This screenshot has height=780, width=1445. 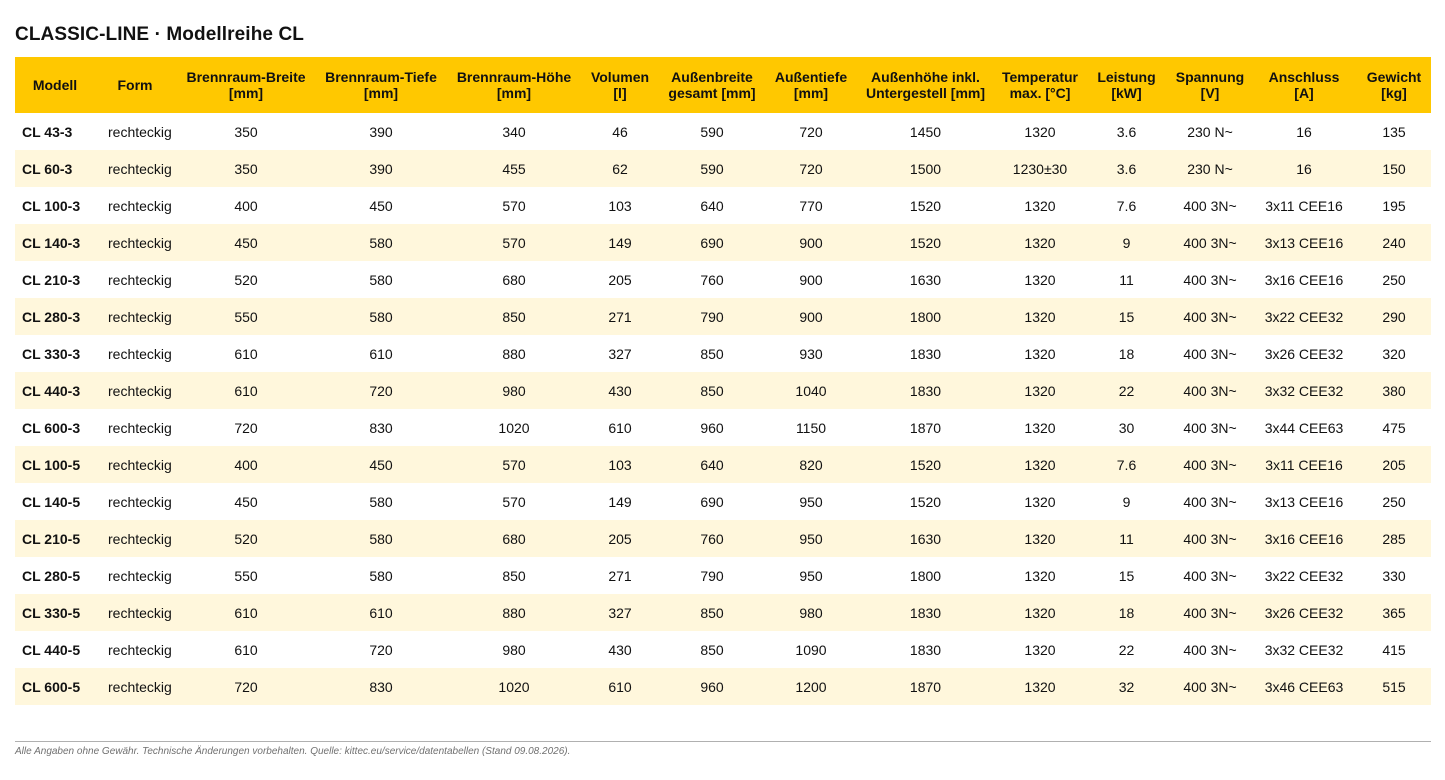 I want to click on table-cell: 330, so click(x=1394, y=575).